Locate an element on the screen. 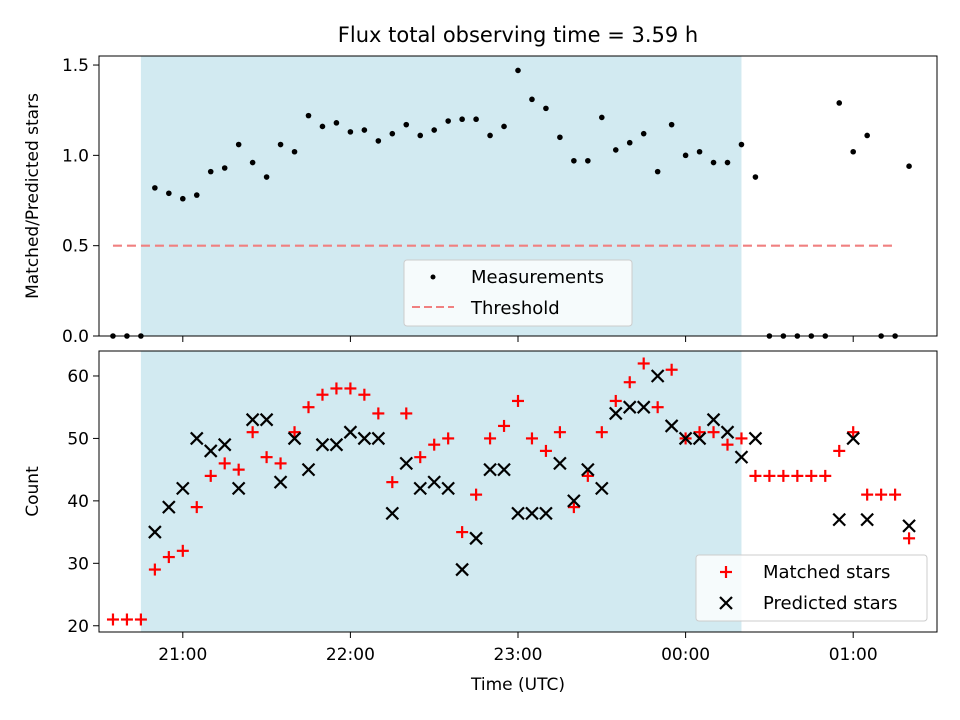 The width and height of the screenshot is (960, 720). x-tick-label: 00:00 is located at coordinates (685, 655).